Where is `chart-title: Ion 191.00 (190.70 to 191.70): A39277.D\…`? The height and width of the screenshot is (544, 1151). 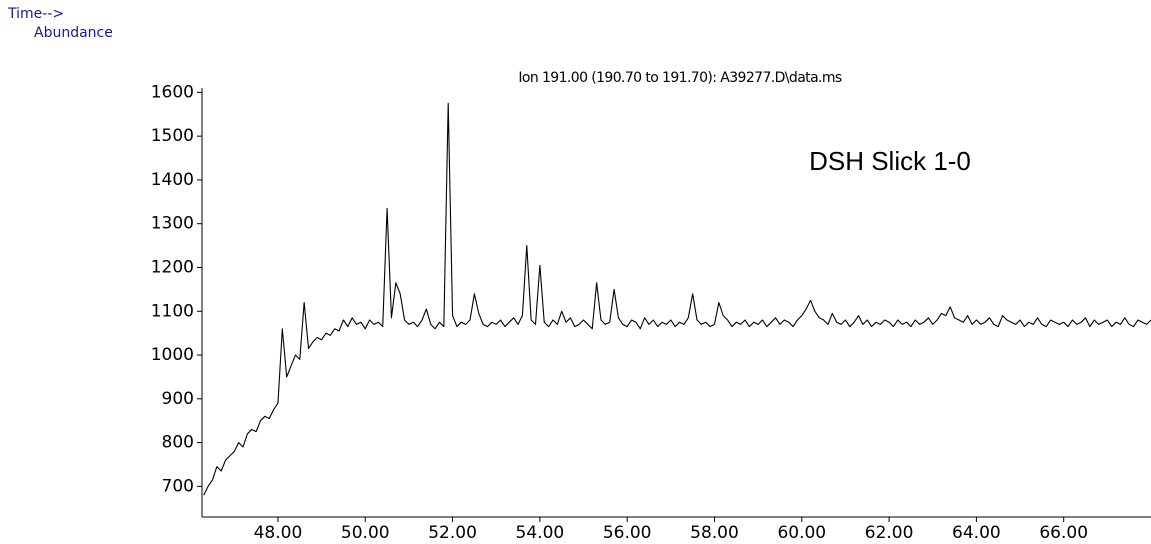
chart-title: Ion 191.00 (190.70 to 191.70): A39277.D\… is located at coordinates (680, 78).